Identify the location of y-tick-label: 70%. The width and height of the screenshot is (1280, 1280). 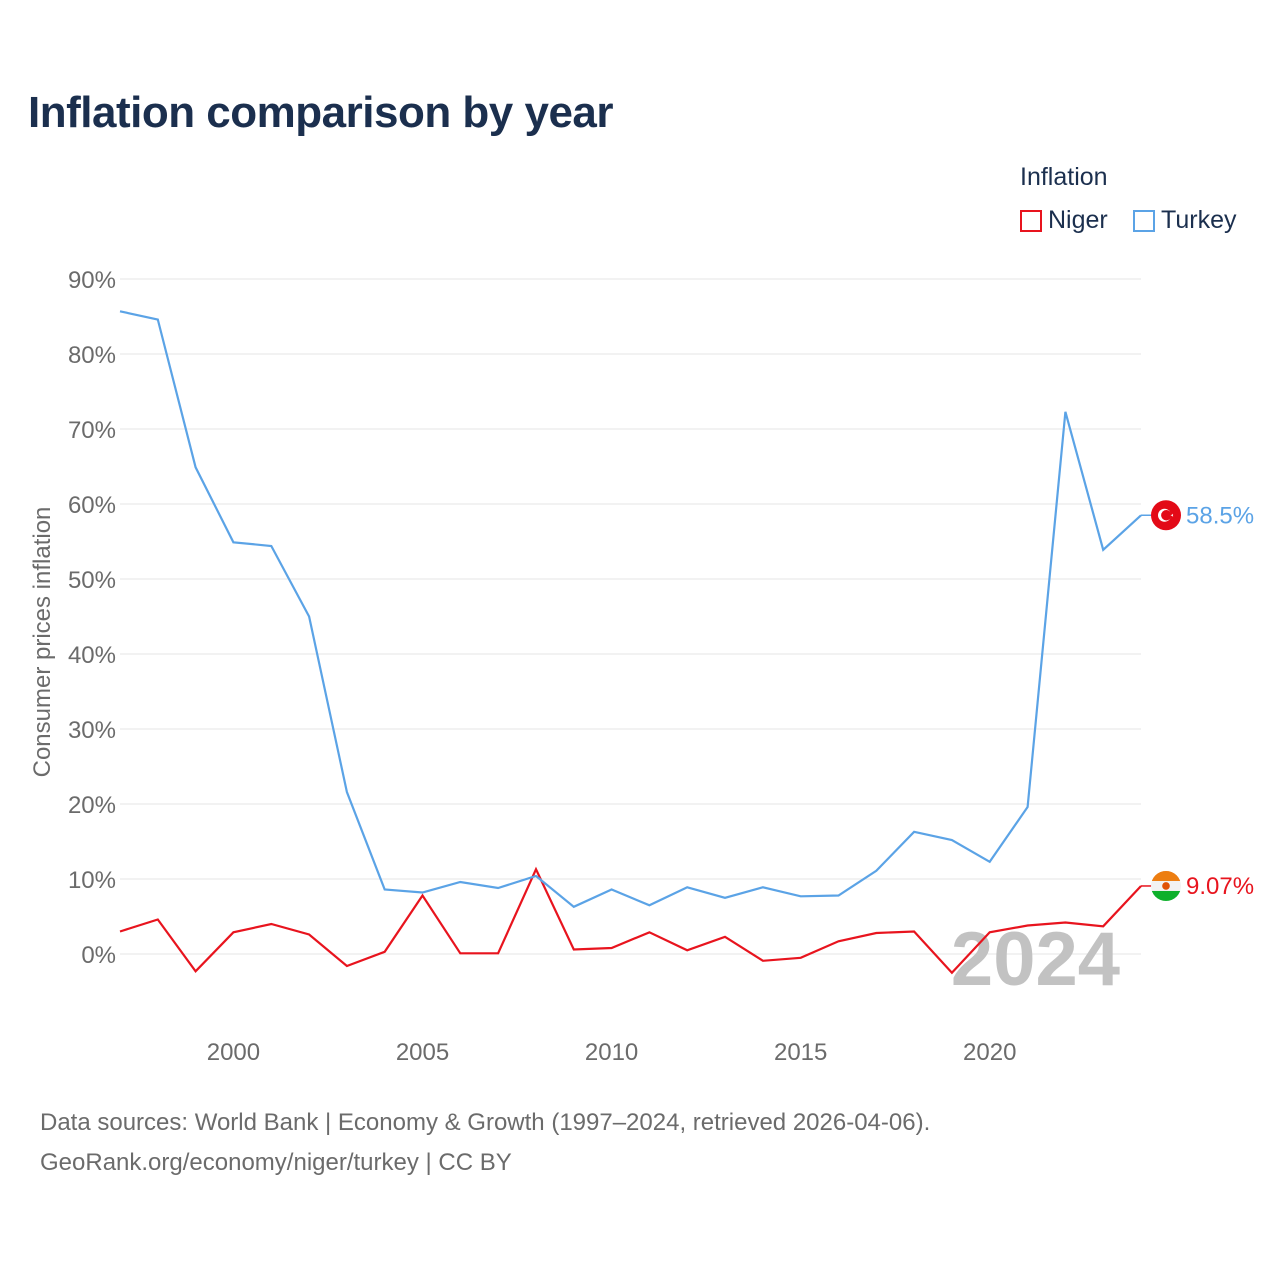
(92, 430).